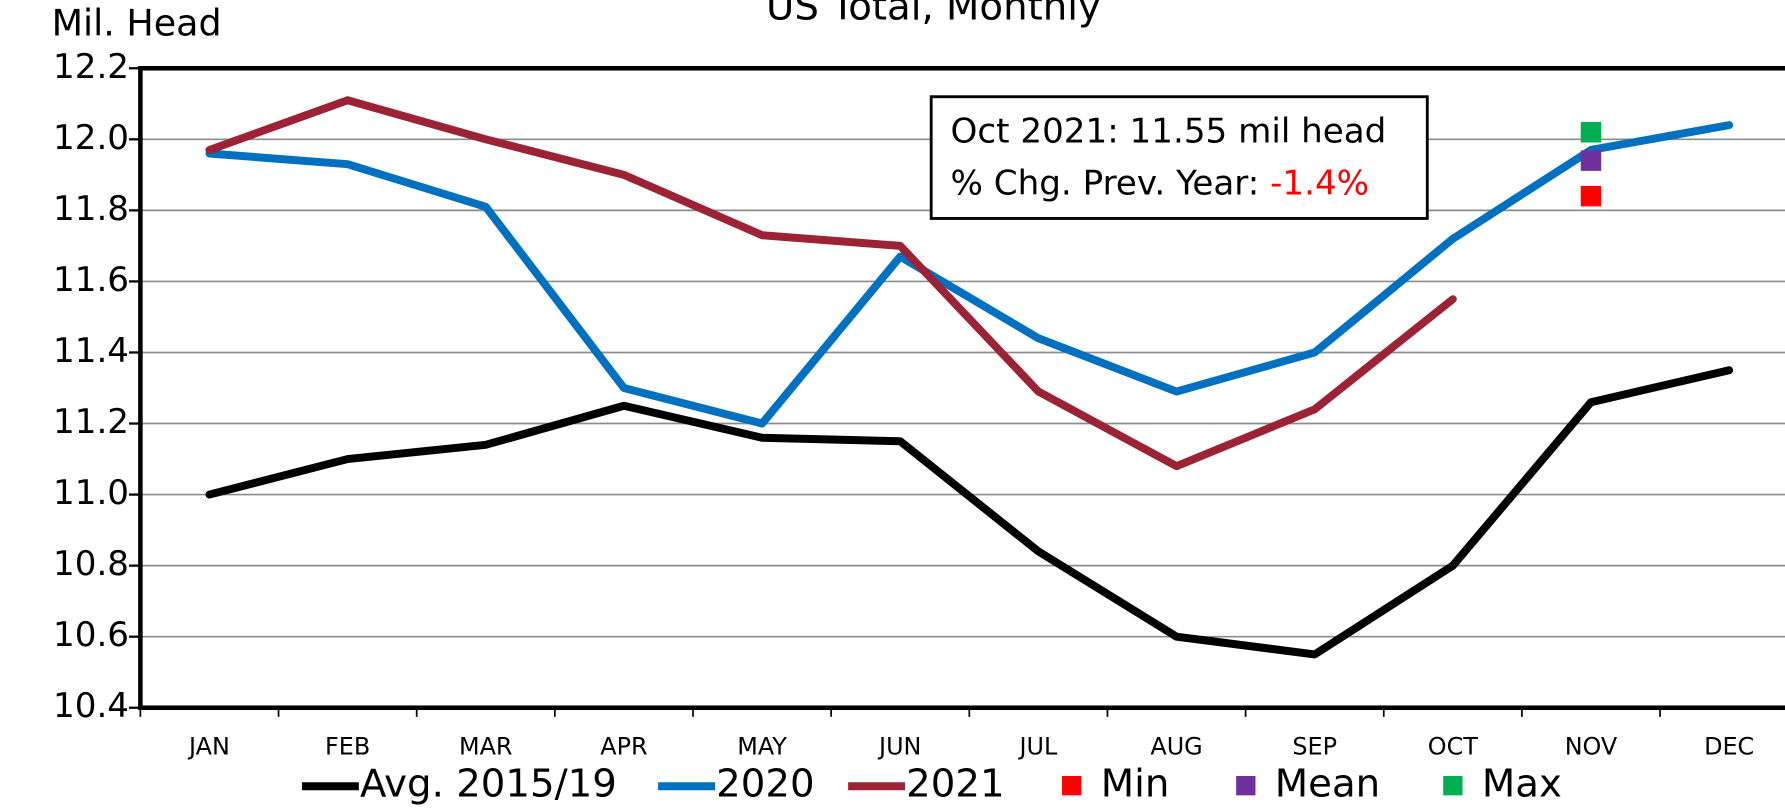 The image size is (1785, 809). What do you see at coordinates (347, 747) in the screenshot?
I see `x-tick-label: FEB` at bounding box center [347, 747].